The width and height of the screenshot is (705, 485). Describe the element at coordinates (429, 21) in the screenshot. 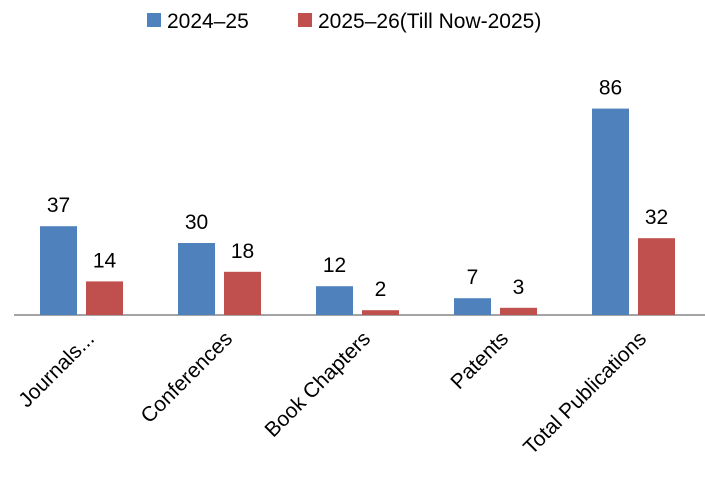

I see `legend-label: 2025–26(Till Now-2025)` at that location.